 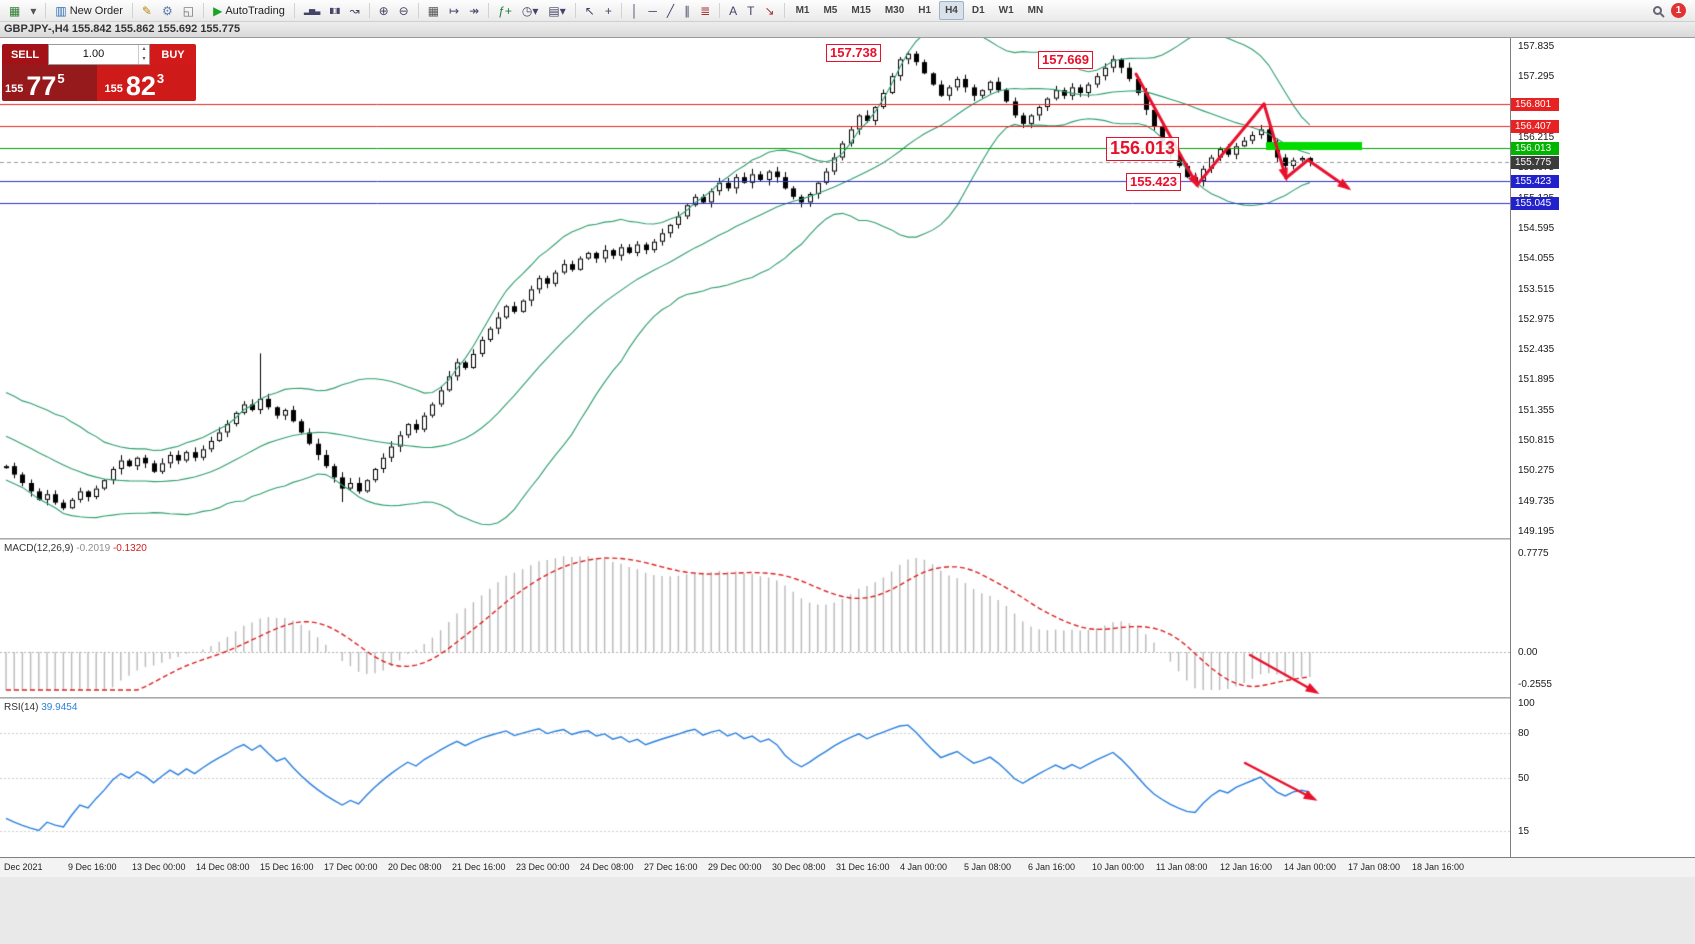 I want to click on volume-input: 1.00 ▴ ▾, so click(x=99, y=54).